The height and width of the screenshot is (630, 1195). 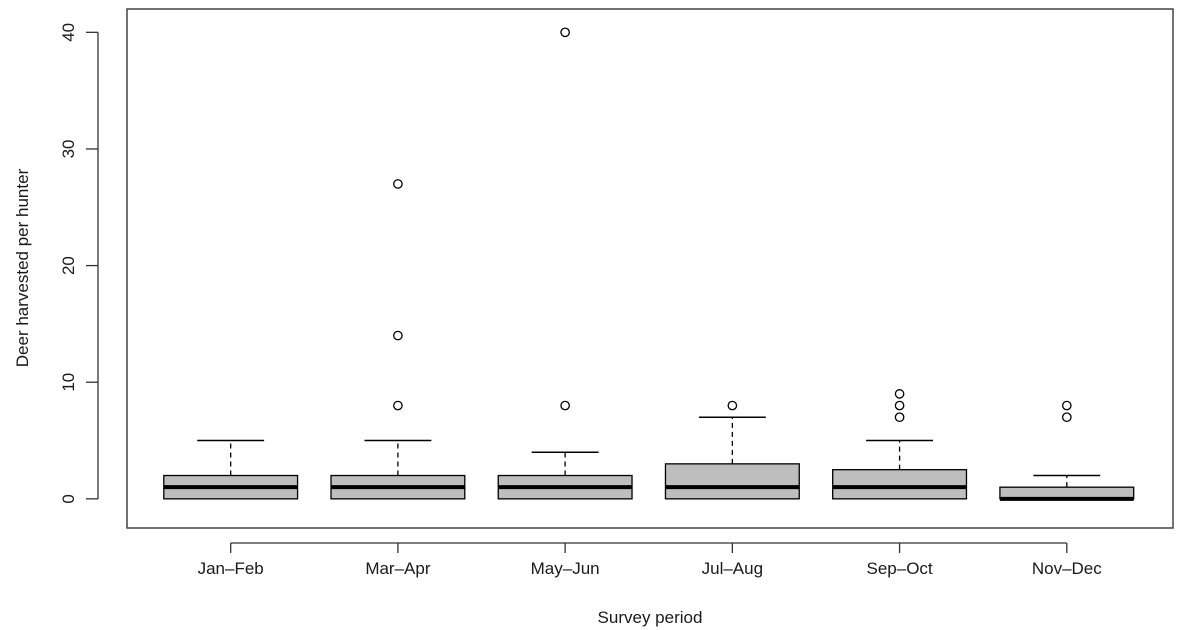 What do you see at coordinates (68, 498) in the screenshot?
I see `y-tick-label: 0` at bounding box center [68, 498].